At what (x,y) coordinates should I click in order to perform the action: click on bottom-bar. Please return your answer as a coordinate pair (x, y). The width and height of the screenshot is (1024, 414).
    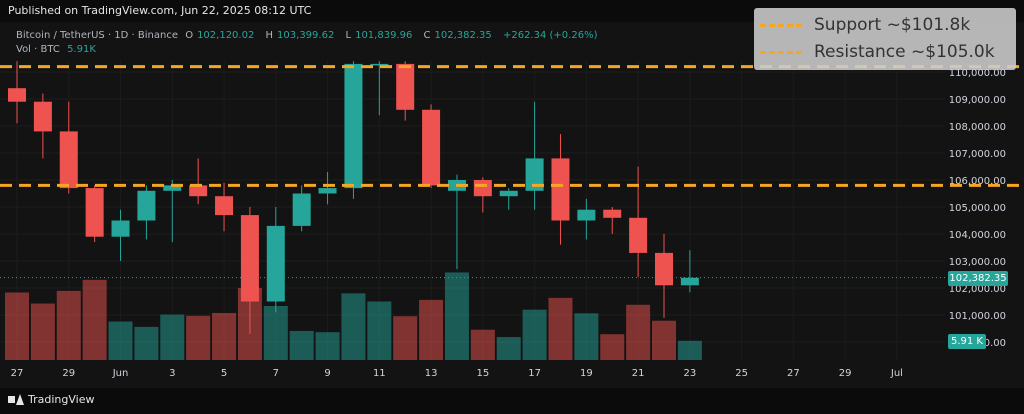
    Looking at the image, I should click on (512, 401).